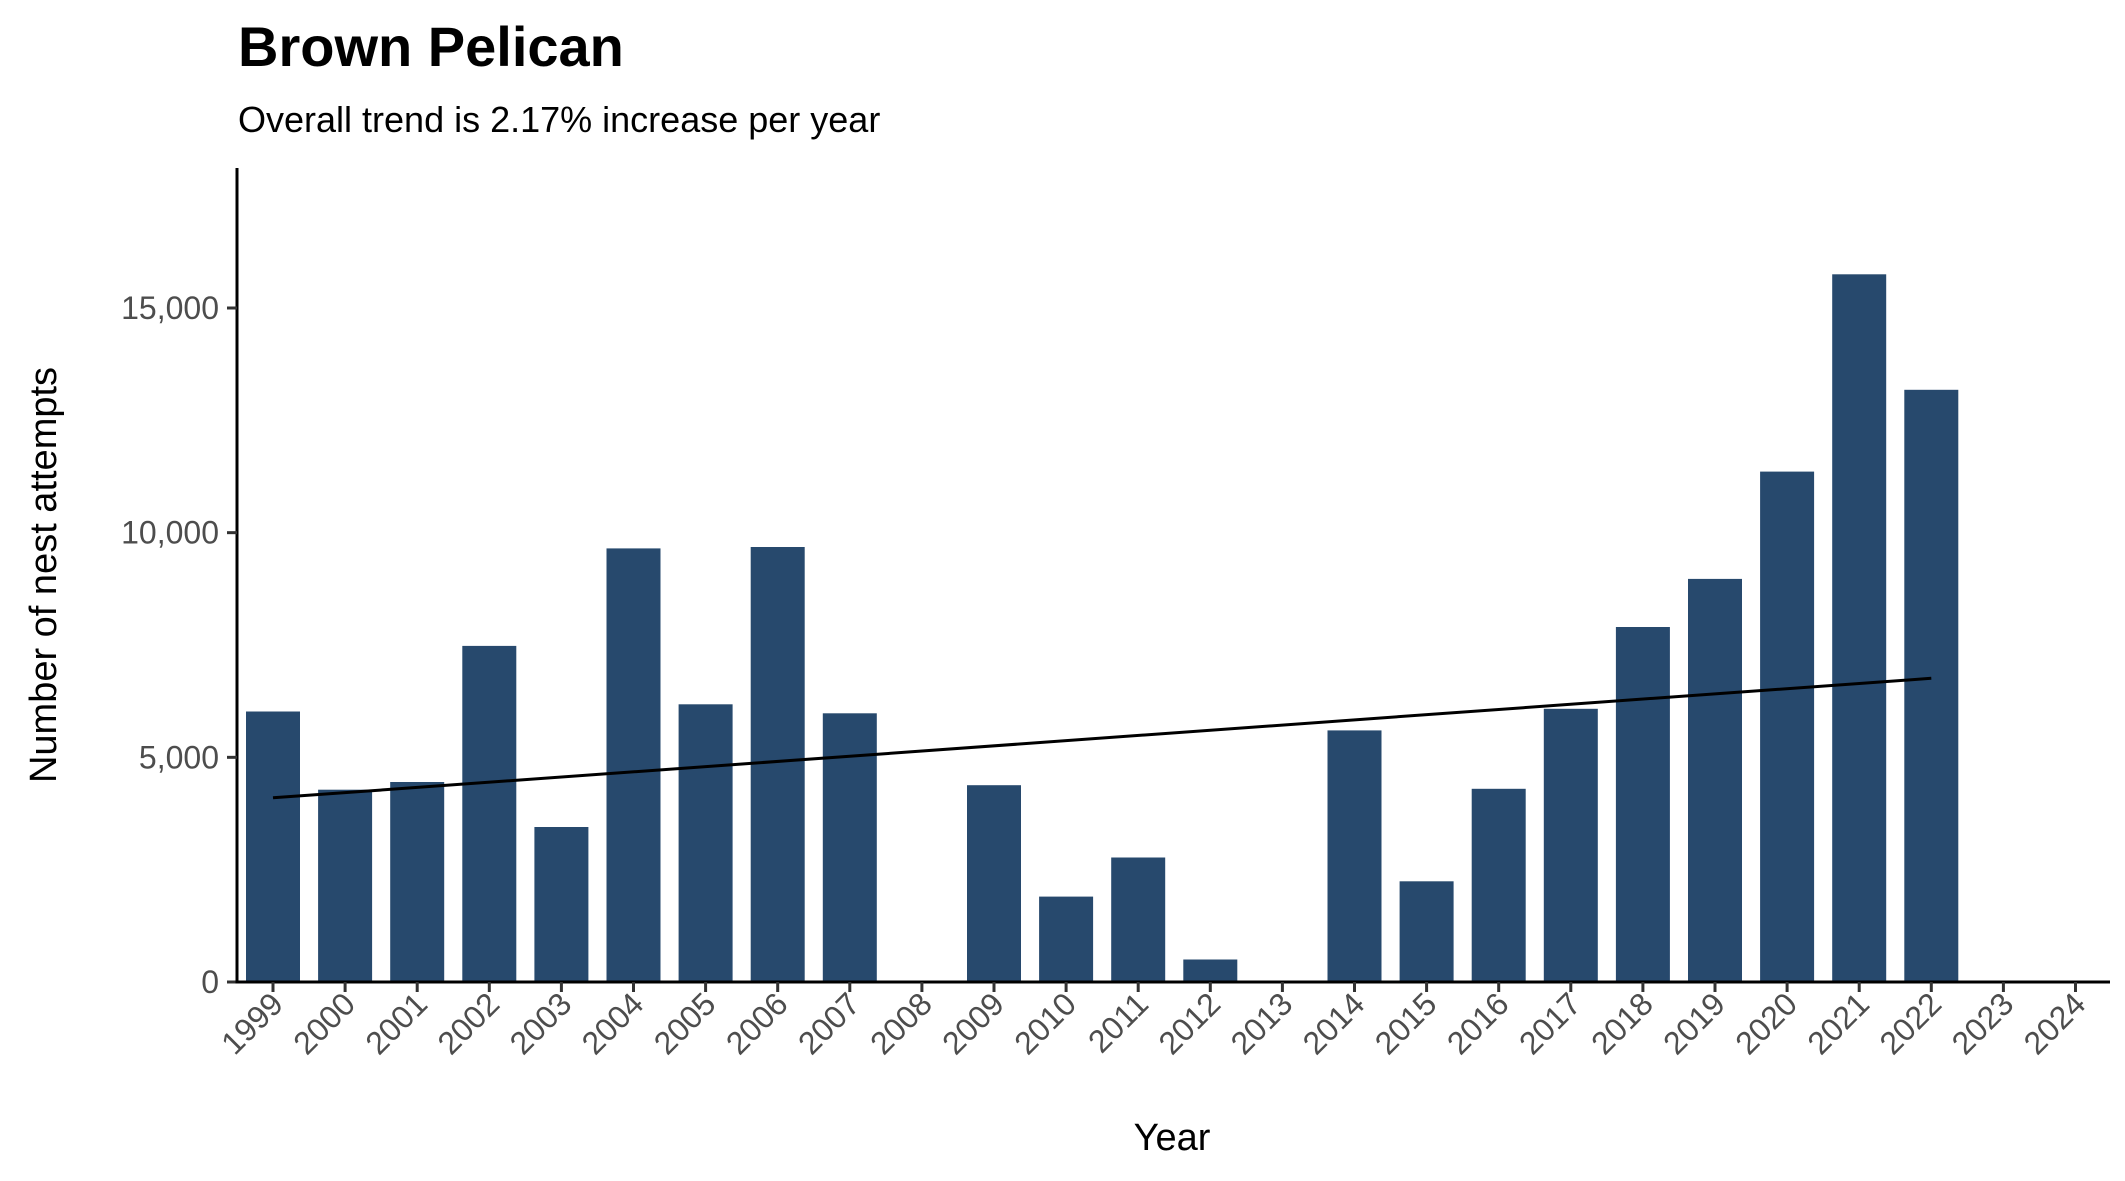 This screenshot has height=1181, width=2125. I want to click on bar-2021, so click(1859, 628).